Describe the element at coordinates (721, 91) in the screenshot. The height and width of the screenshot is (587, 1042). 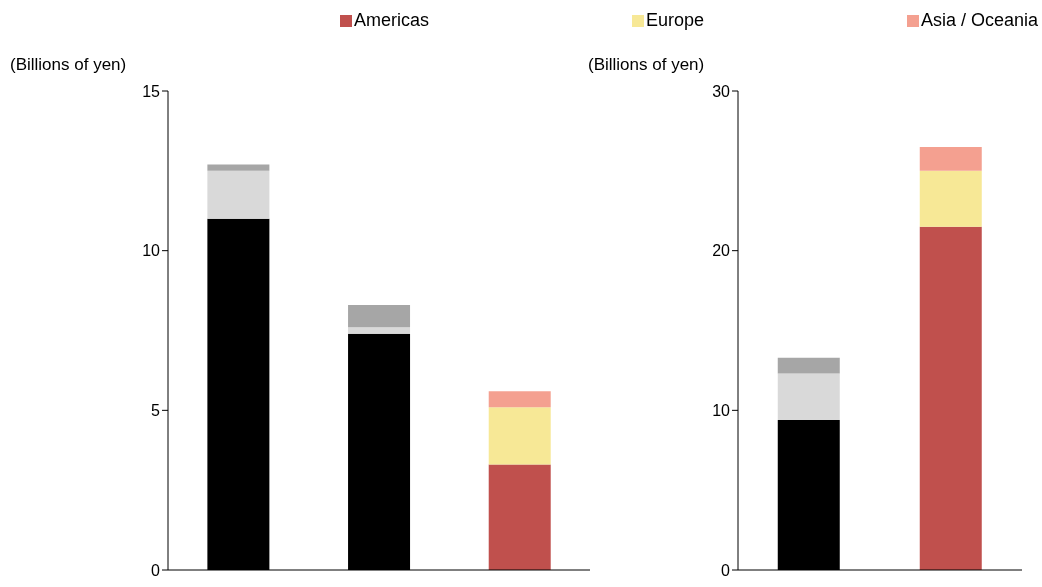
I see `y-tick-label: 30` at that location.